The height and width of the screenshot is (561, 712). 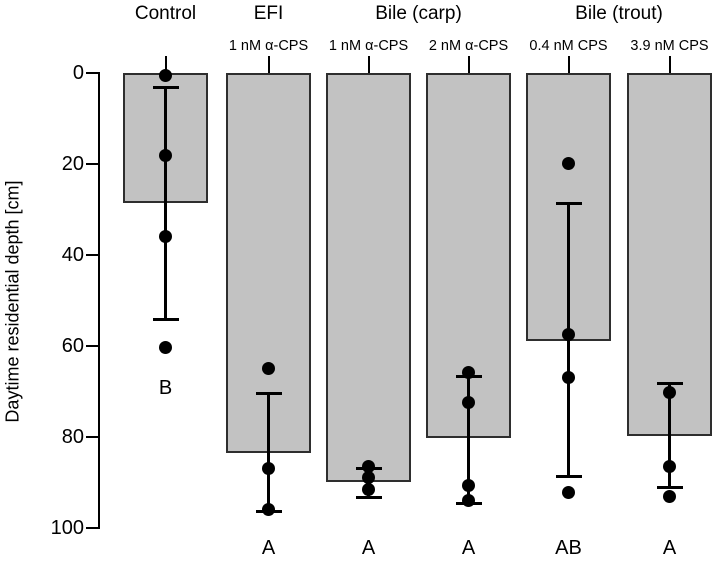 What do you see at coordinates (368, 46) in the screenshot?
I see `dose-label-2: 1 nM α-CPS` at bounding box center [368, 46].